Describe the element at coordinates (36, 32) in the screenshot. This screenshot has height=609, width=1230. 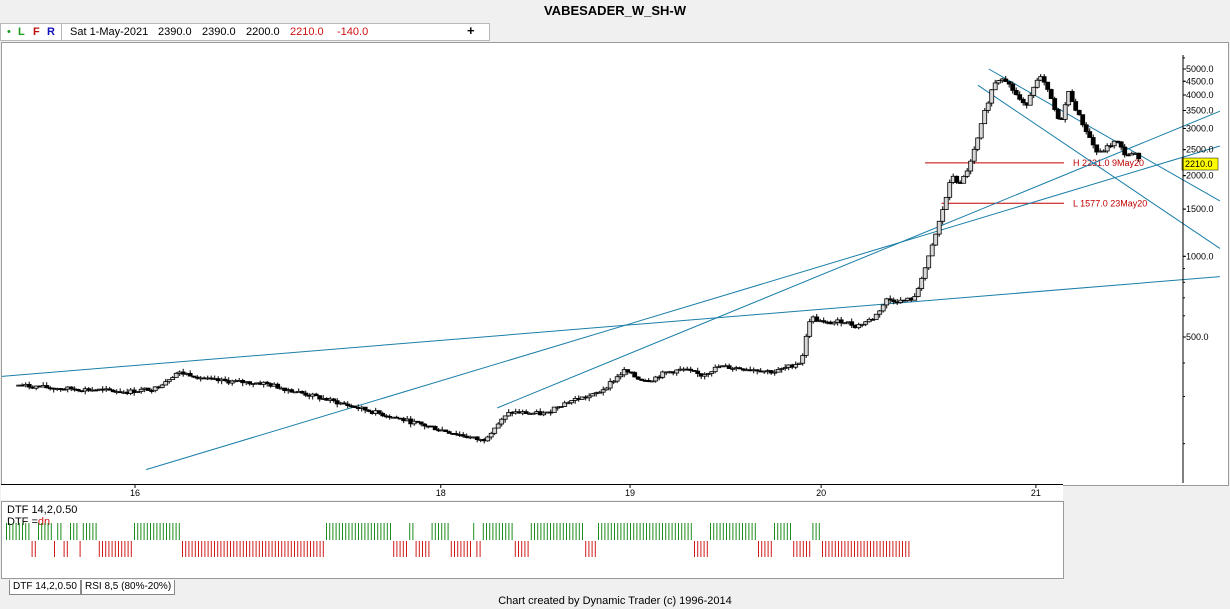
I see `toolbar-letter-f-button: F` at that location.